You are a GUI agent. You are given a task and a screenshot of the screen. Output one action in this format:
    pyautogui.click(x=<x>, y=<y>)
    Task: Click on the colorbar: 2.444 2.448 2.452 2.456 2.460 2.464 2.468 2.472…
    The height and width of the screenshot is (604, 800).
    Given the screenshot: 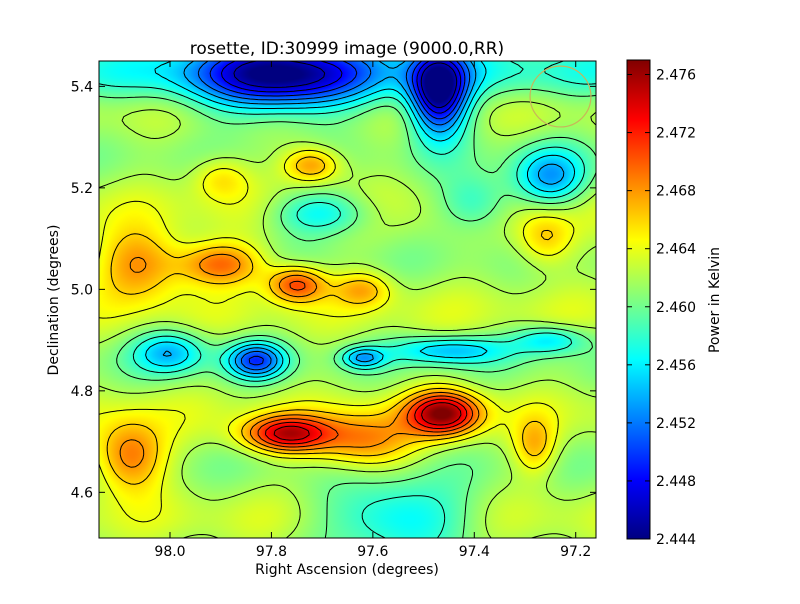 What is the action you would take?
    pyautogui.click(x=661, y=303)
    